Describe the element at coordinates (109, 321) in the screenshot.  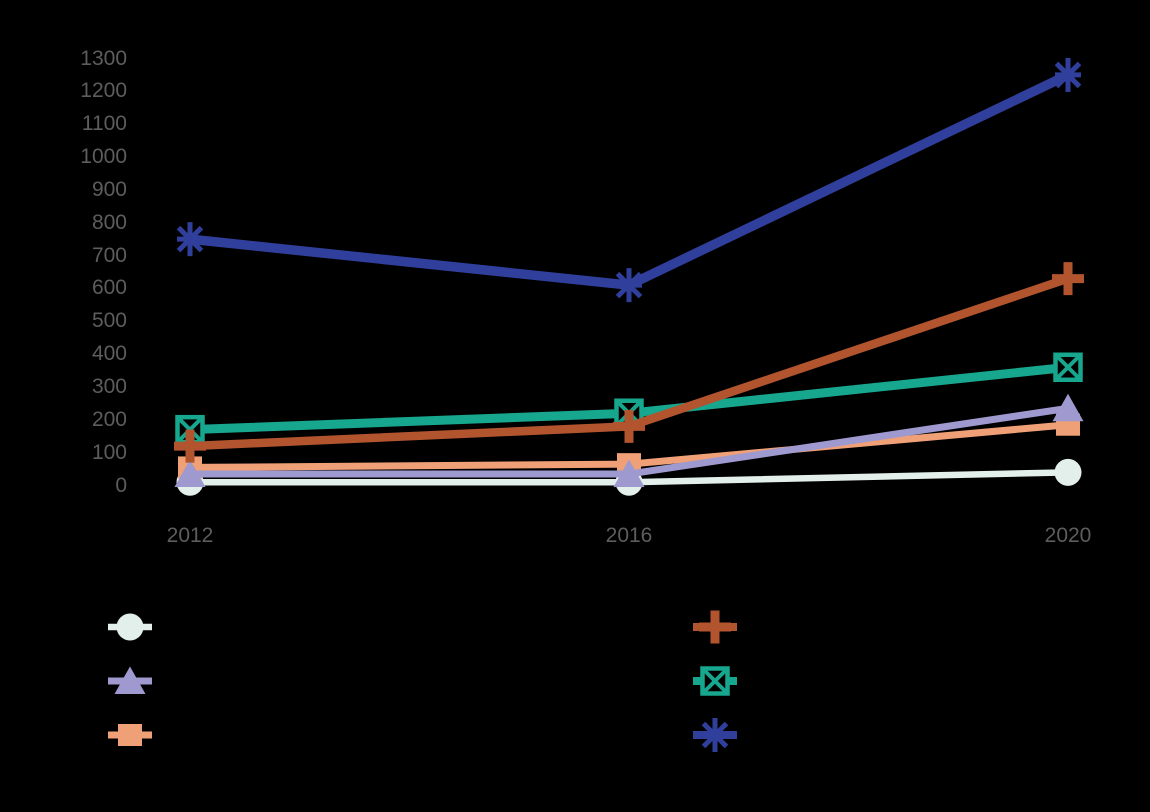
I see `y-tick-label-500: 500` at that location.